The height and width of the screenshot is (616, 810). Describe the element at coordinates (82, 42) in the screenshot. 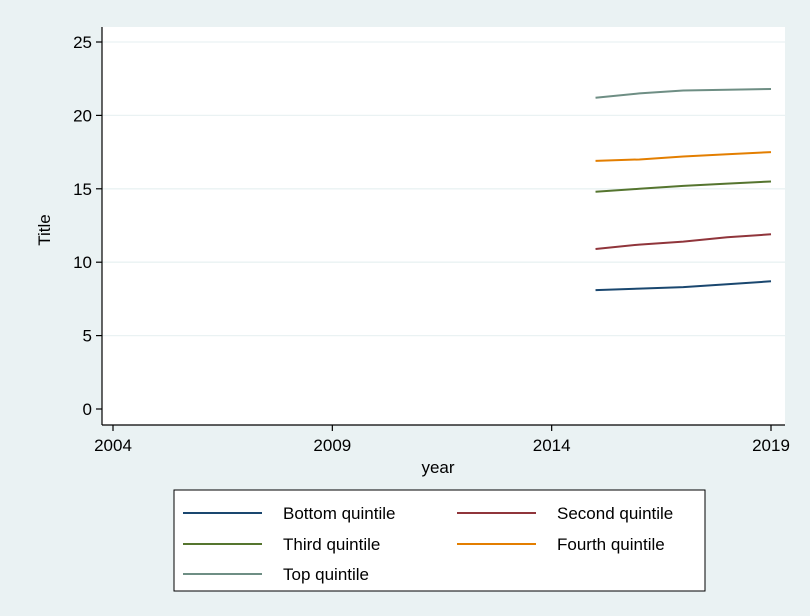

I see `y-tick-label: 25` at that location.